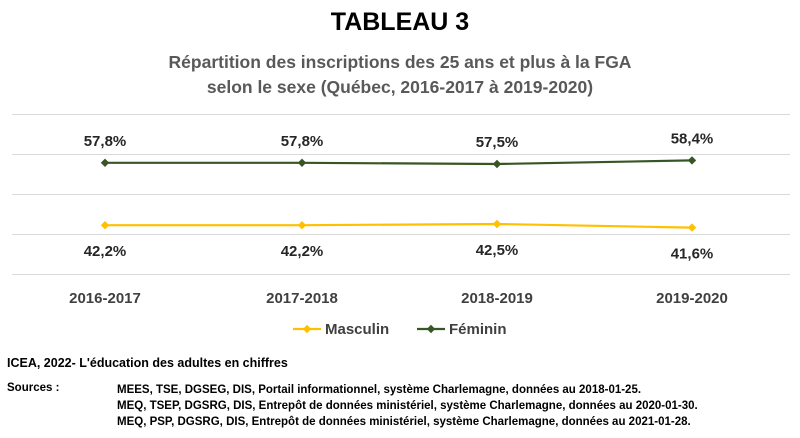  Describe the element at coordinates (692, 254) in the screenshot. I see `data-label: 41,6%` at that location.